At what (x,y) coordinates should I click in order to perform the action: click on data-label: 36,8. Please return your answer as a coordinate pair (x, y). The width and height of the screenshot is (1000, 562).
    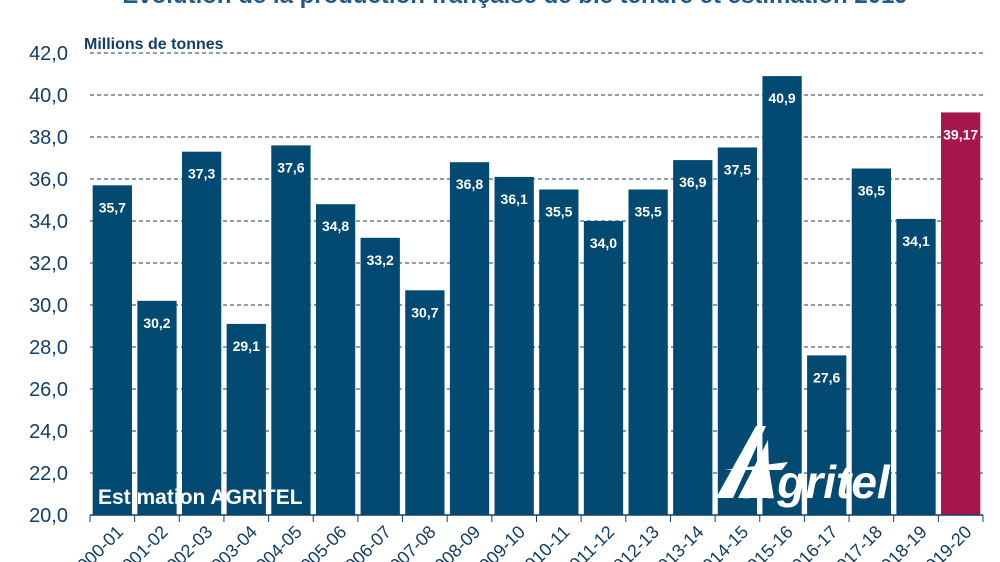
    Looking at the image, I should click on (469, 184).